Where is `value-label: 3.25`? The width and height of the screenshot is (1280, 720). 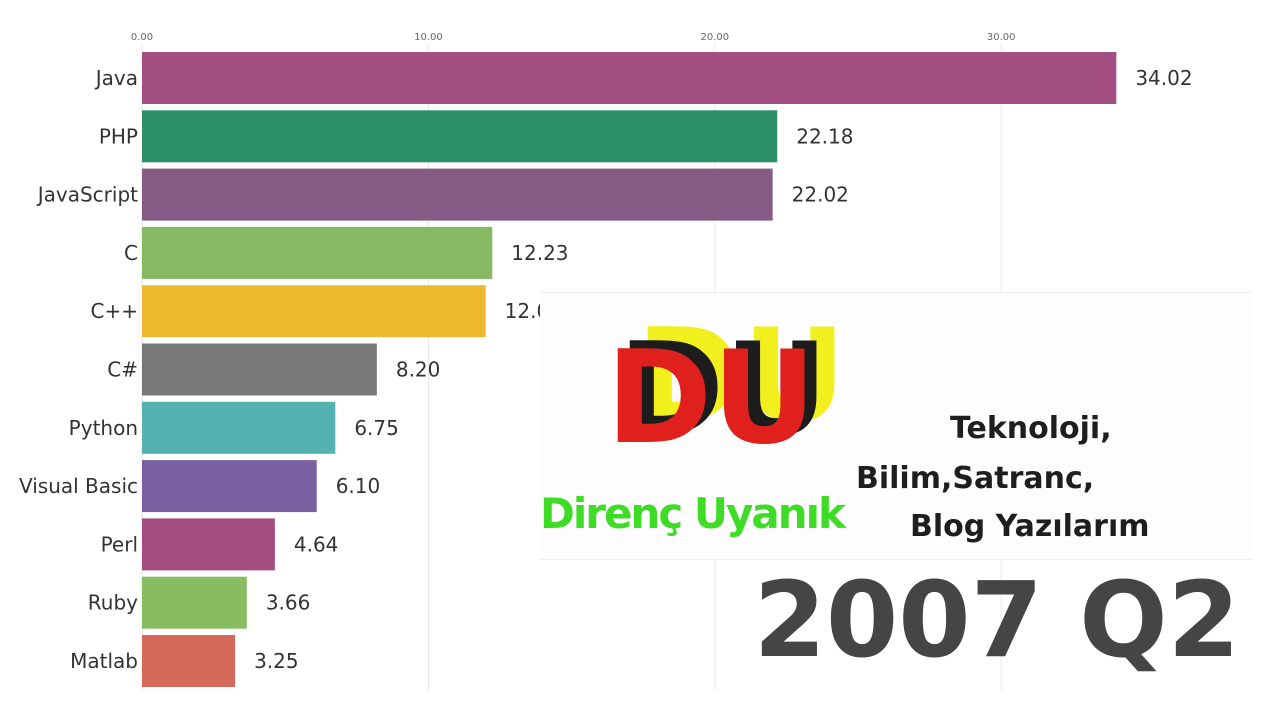
value-label: 3.25 is located at coordinates (276, 661).